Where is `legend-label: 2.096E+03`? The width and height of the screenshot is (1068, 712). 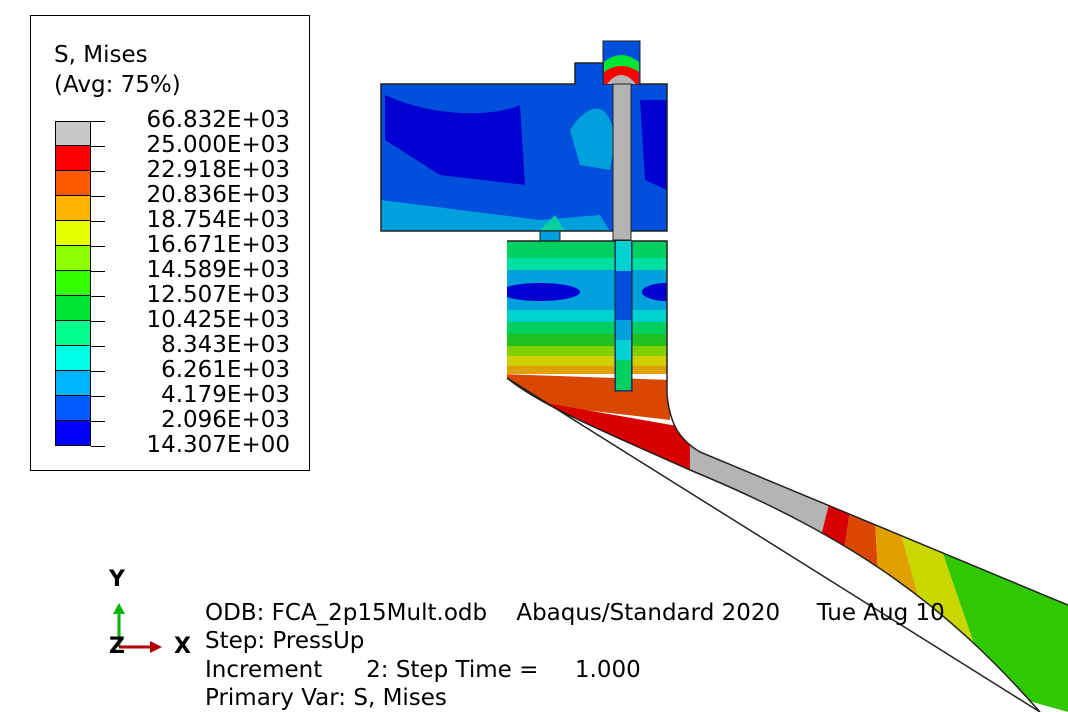
legend-label: 2.096E+03 is located at coordinates (225, 420).